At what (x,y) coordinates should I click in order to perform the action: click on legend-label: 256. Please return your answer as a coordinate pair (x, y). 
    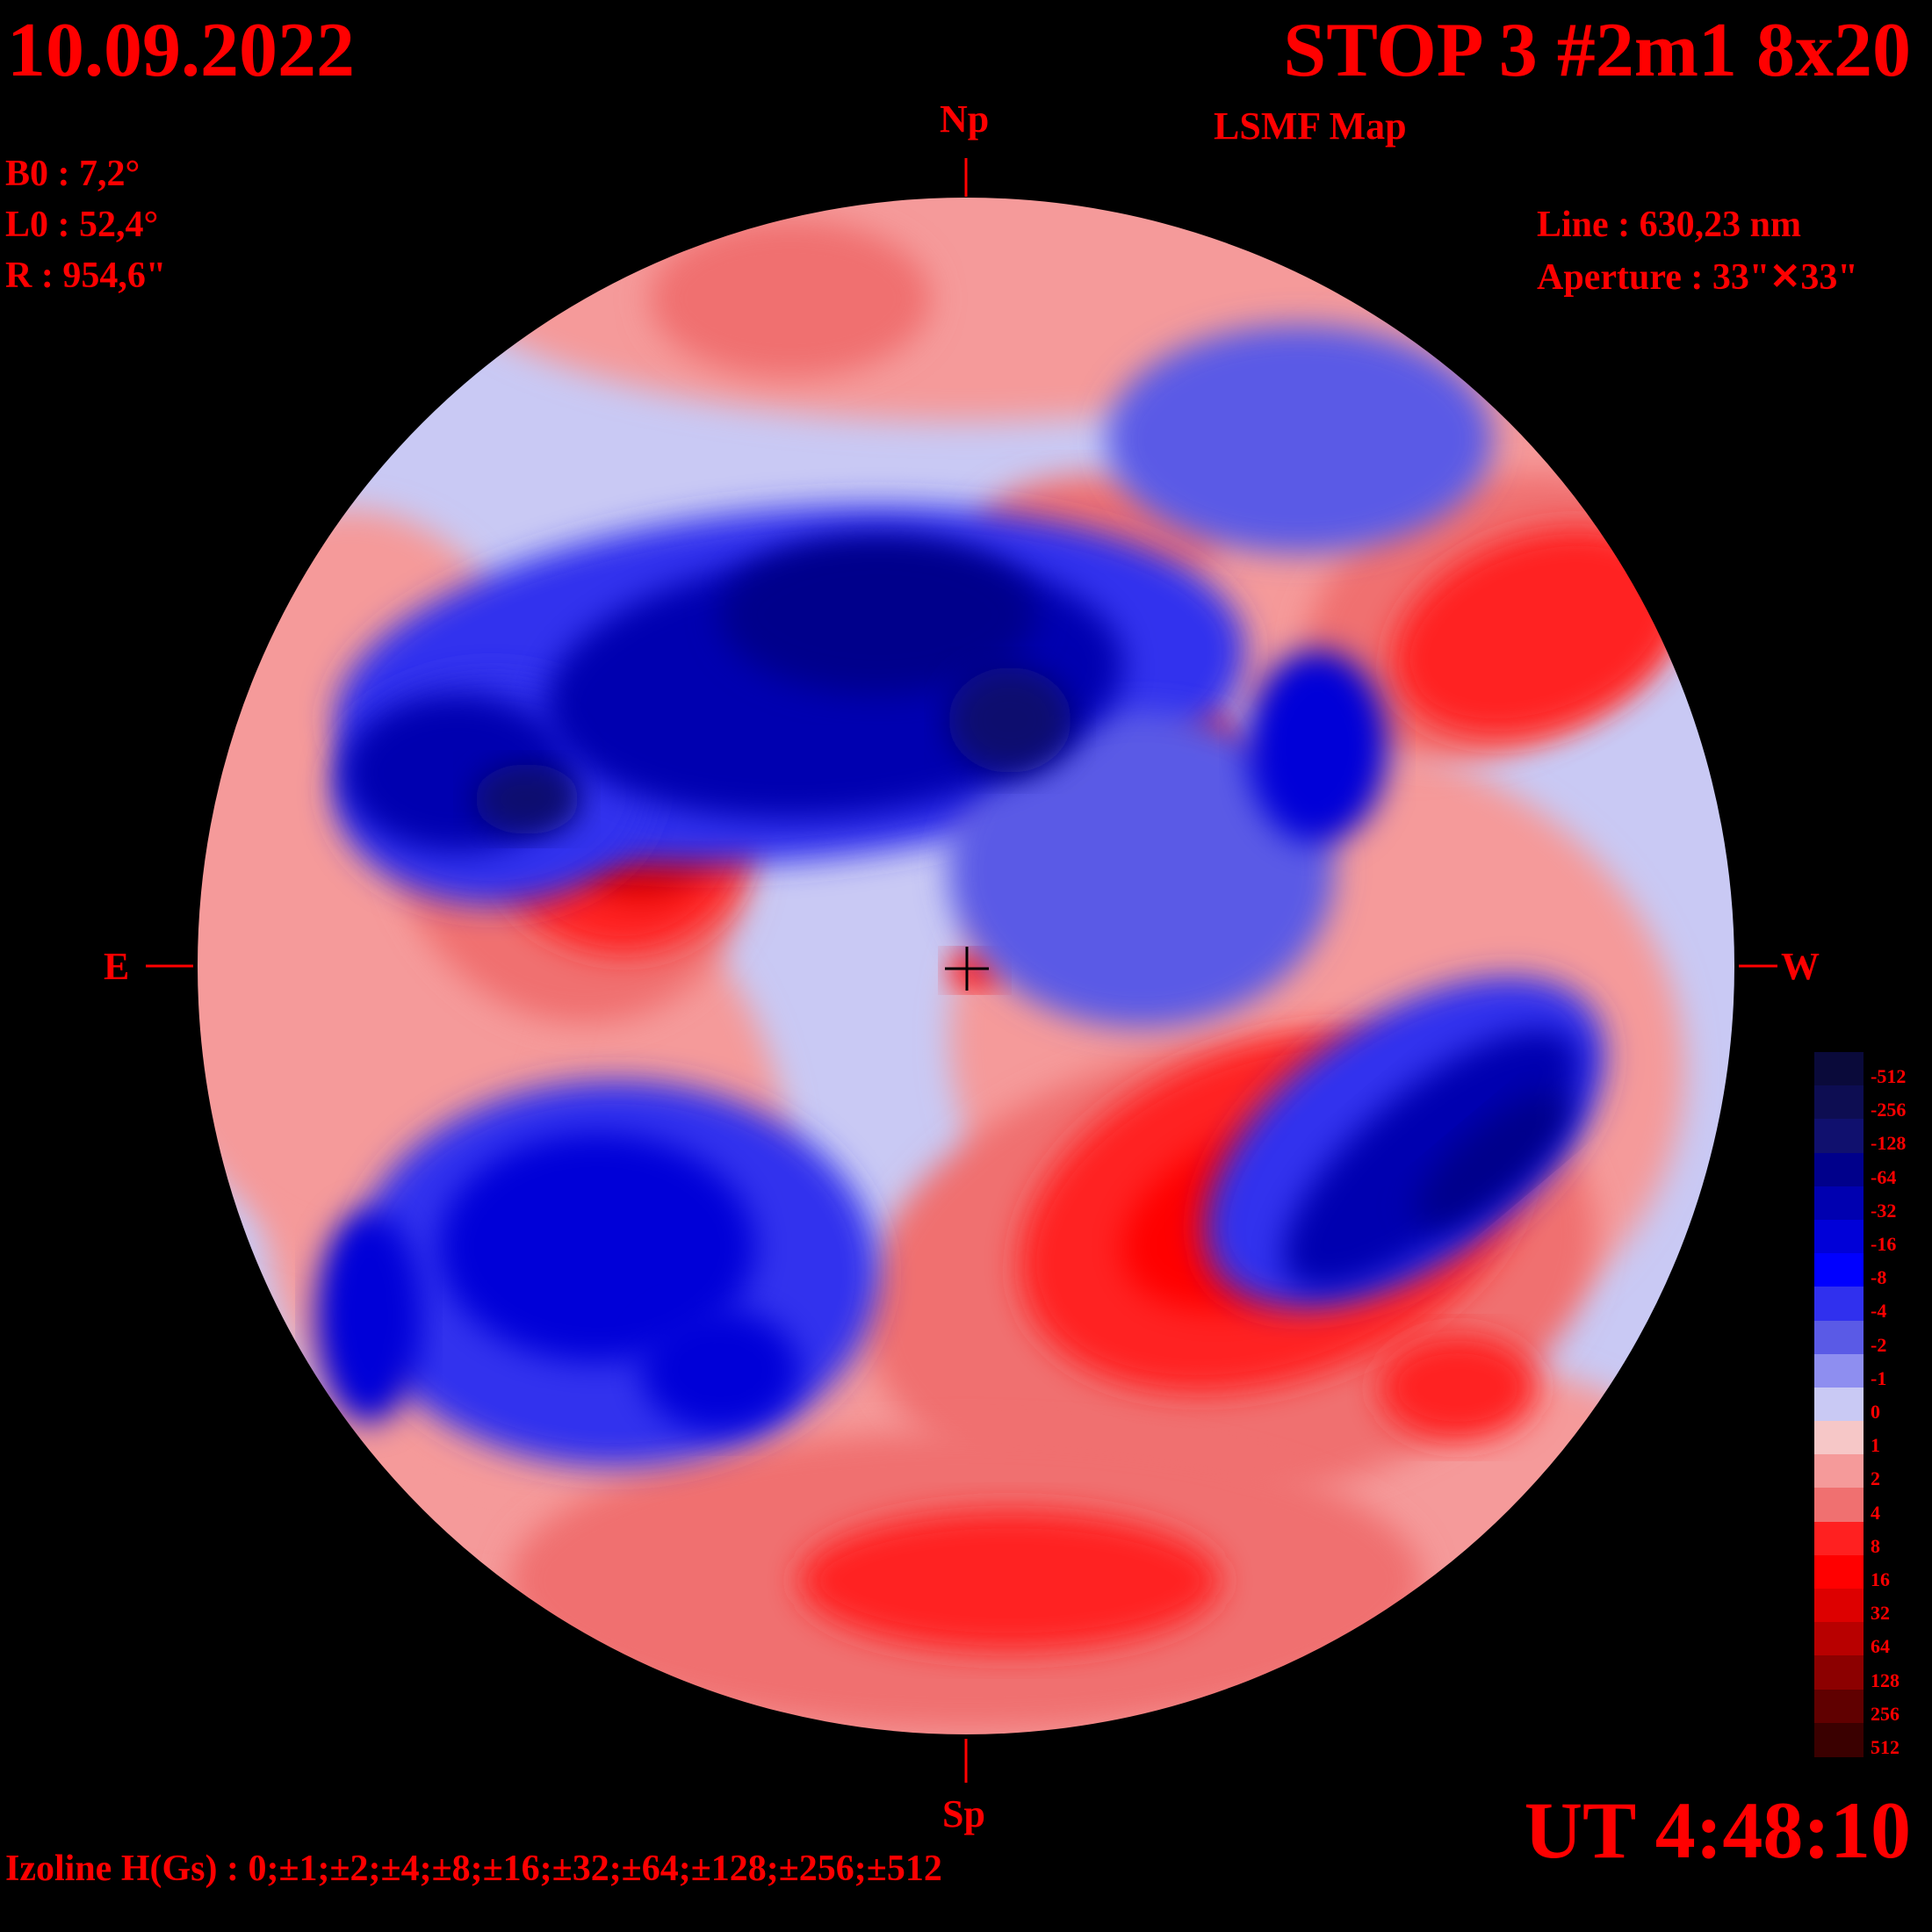
    Looking at the image, I should click on (1885, 1714).